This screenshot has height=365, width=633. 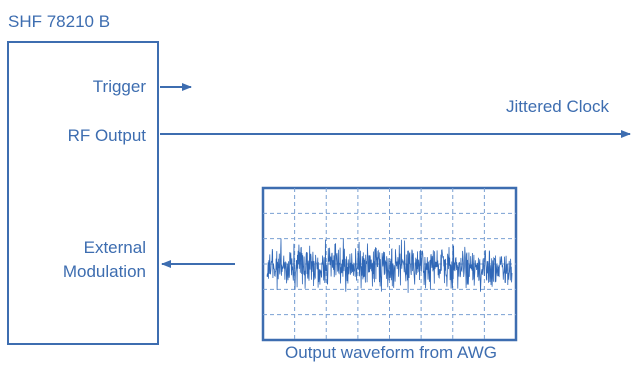 I want to click on port-label-trigger: Trigger, so click(x=120, y=86).